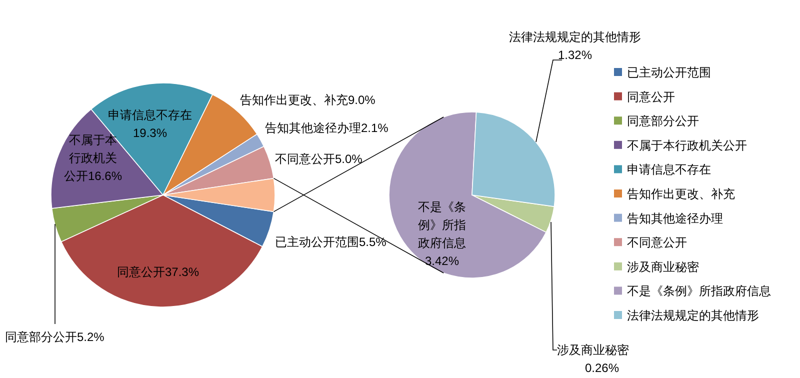 The image size is (800, 378). I want to click on data-label: 不是《条例》所指政府信息3.42%, so click(442, 234).